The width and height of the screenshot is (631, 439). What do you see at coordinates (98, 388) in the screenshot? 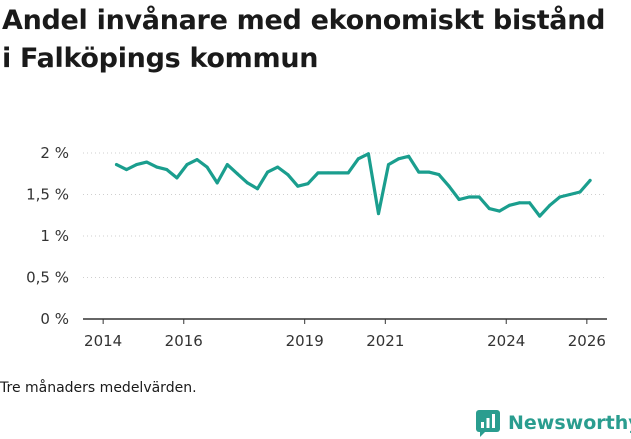
I see `footnote: Tre månaders medelvärden.` at bounding box center [98, 388].